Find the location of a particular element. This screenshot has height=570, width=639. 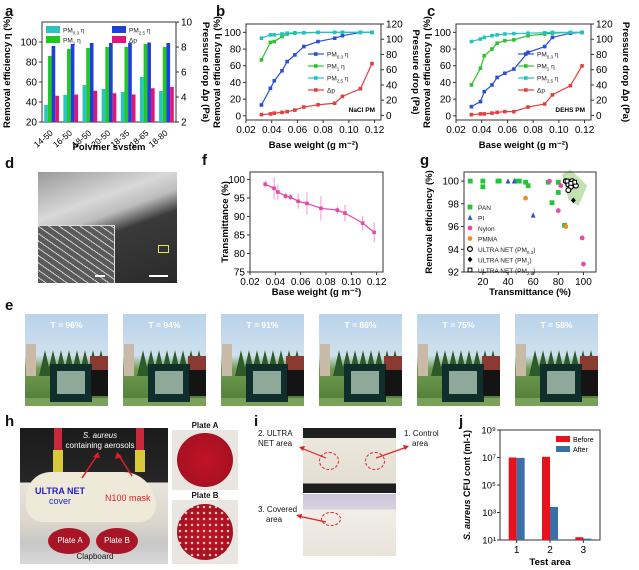

arrow-control is located at coordinates (391, 452).